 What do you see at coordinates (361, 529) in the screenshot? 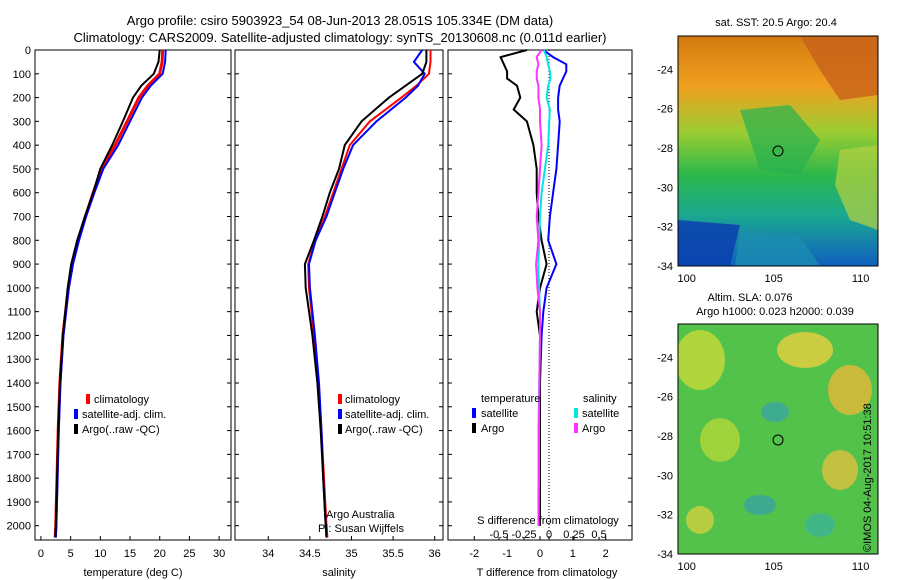
I see `pi-label: PI: Susan Wijffels` at bounding box center [361, 529].